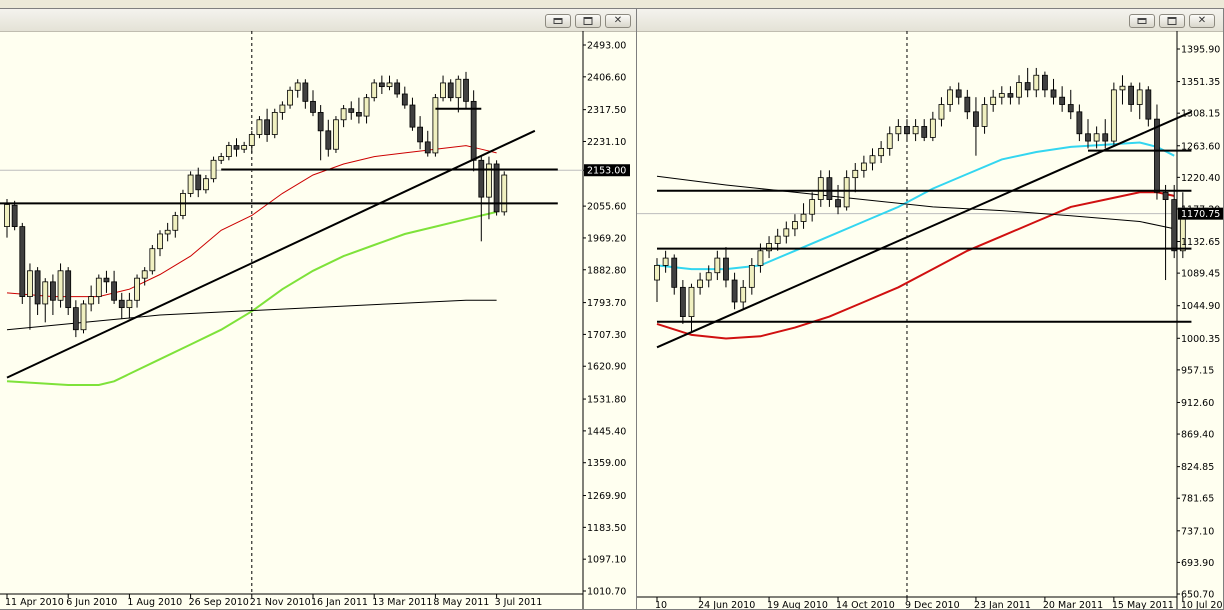  What do you see at coordinates (607, 170) in the screenshot?
I see `current-price-box` at bounding box center [607, 170].